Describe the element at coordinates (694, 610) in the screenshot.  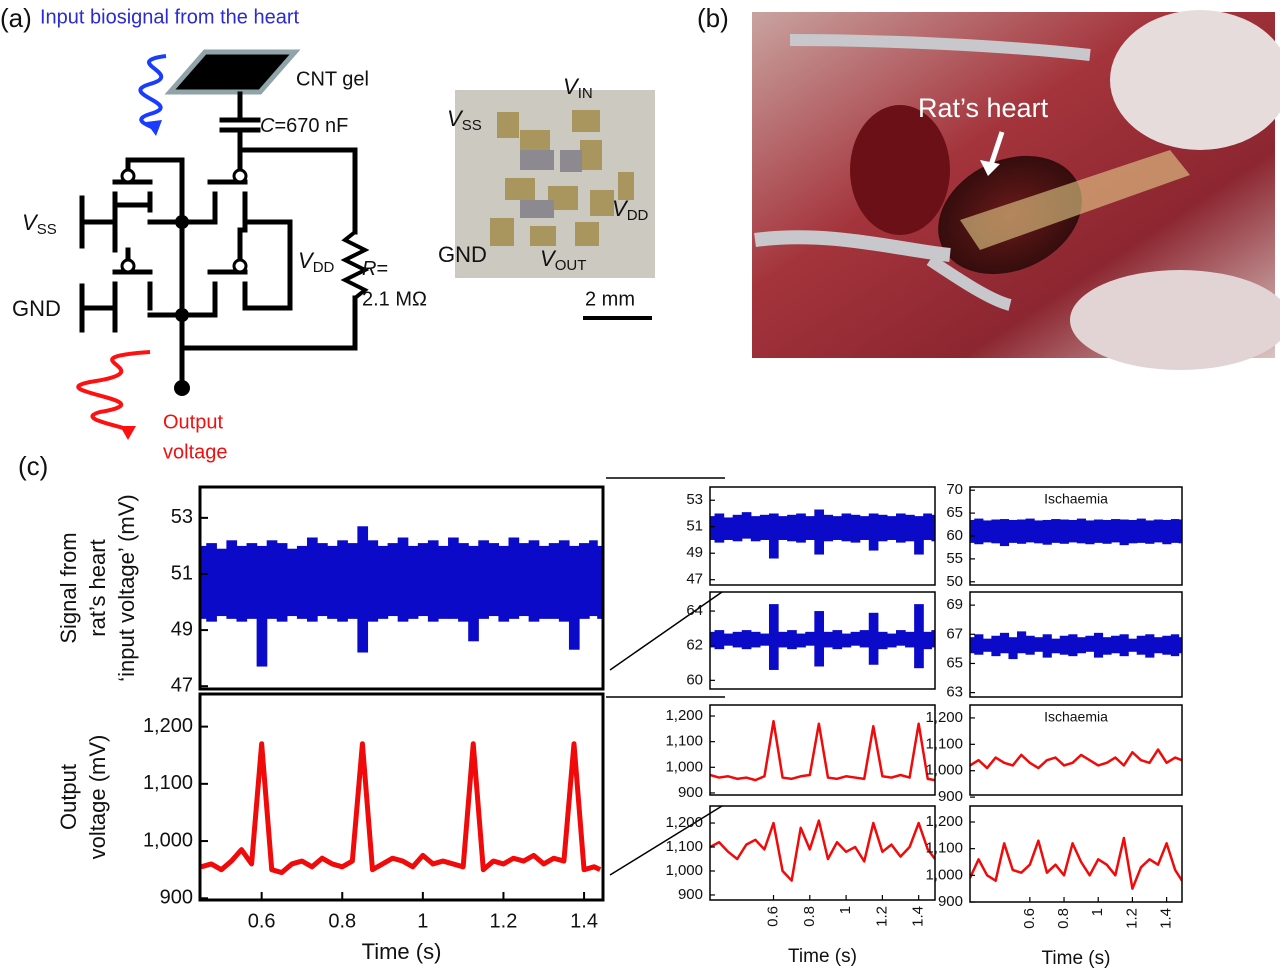
I see `y-tick-label: 64` at that location.